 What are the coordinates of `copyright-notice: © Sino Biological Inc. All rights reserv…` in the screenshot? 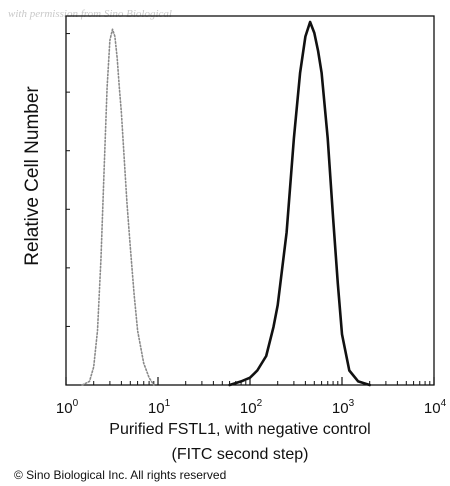 It's located at (120, 475).